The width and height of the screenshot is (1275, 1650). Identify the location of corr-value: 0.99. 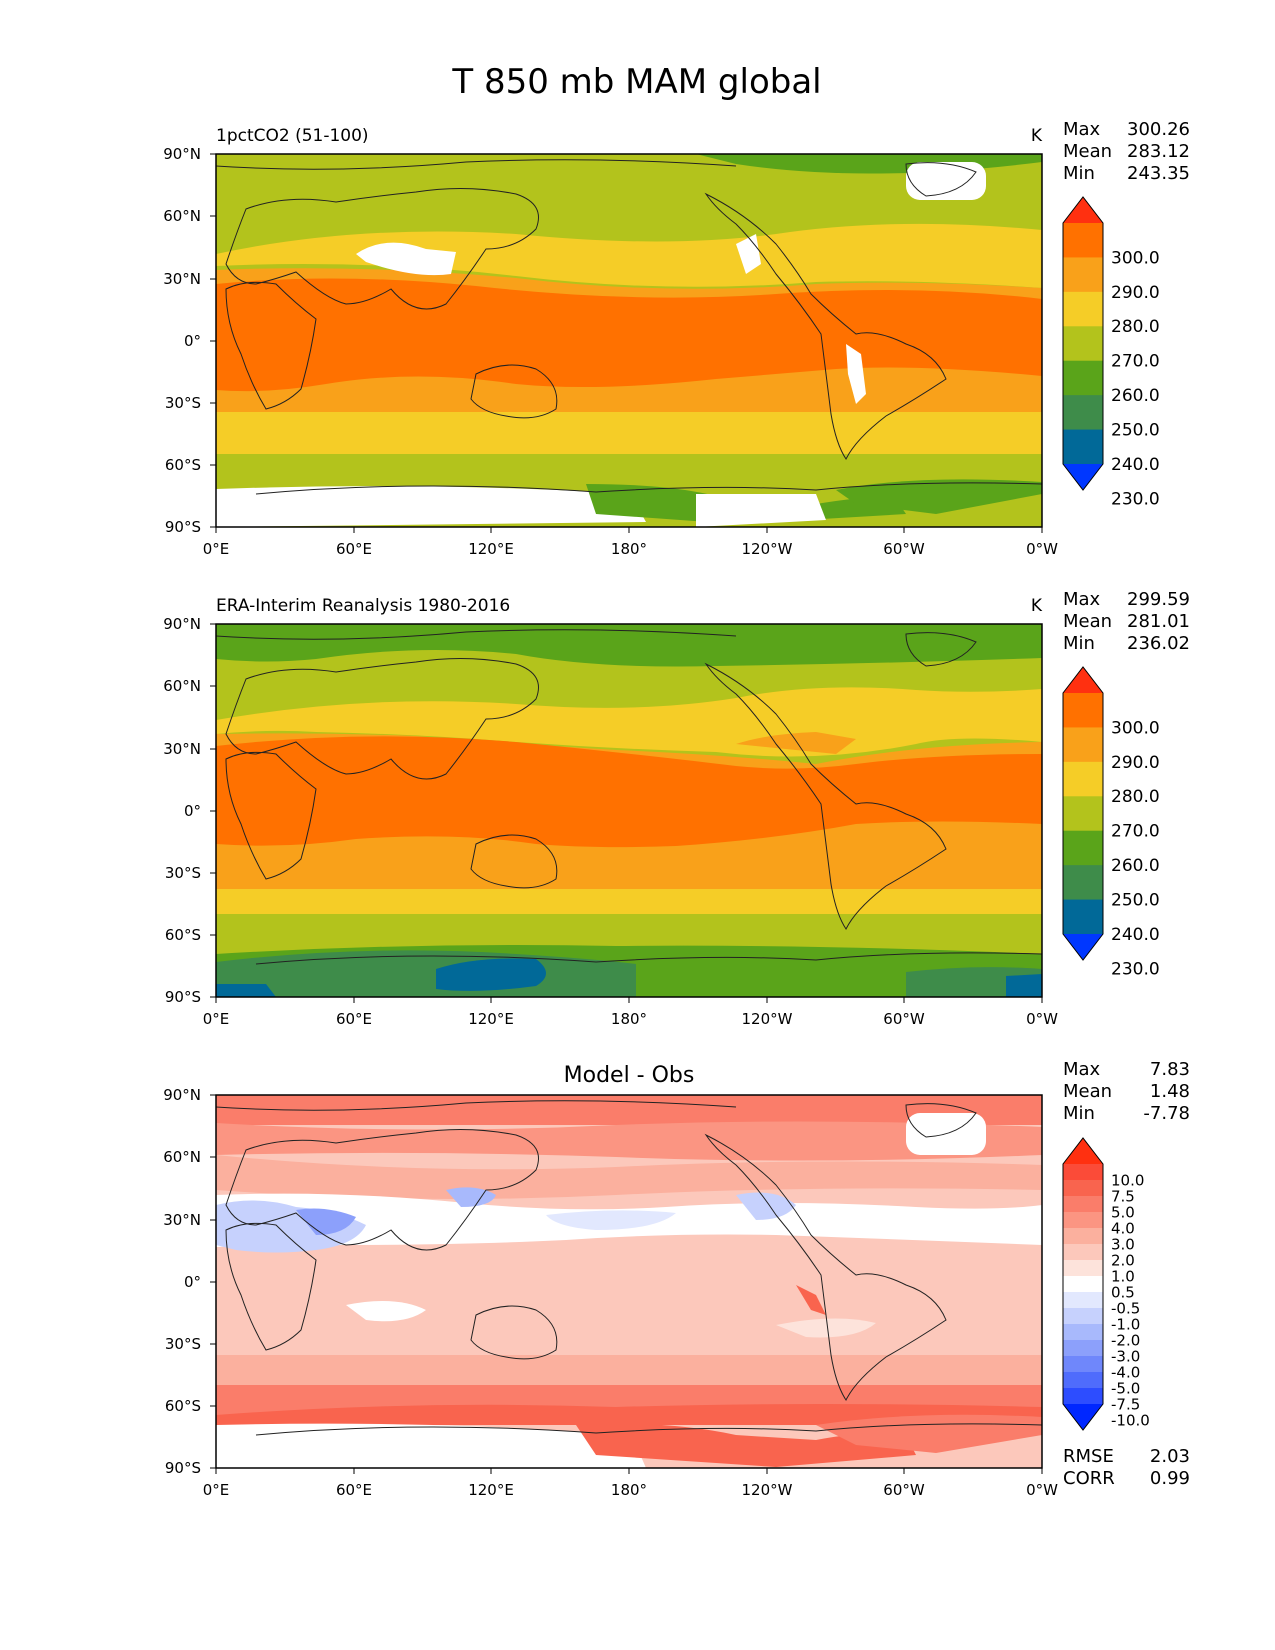
(1170, 1478).